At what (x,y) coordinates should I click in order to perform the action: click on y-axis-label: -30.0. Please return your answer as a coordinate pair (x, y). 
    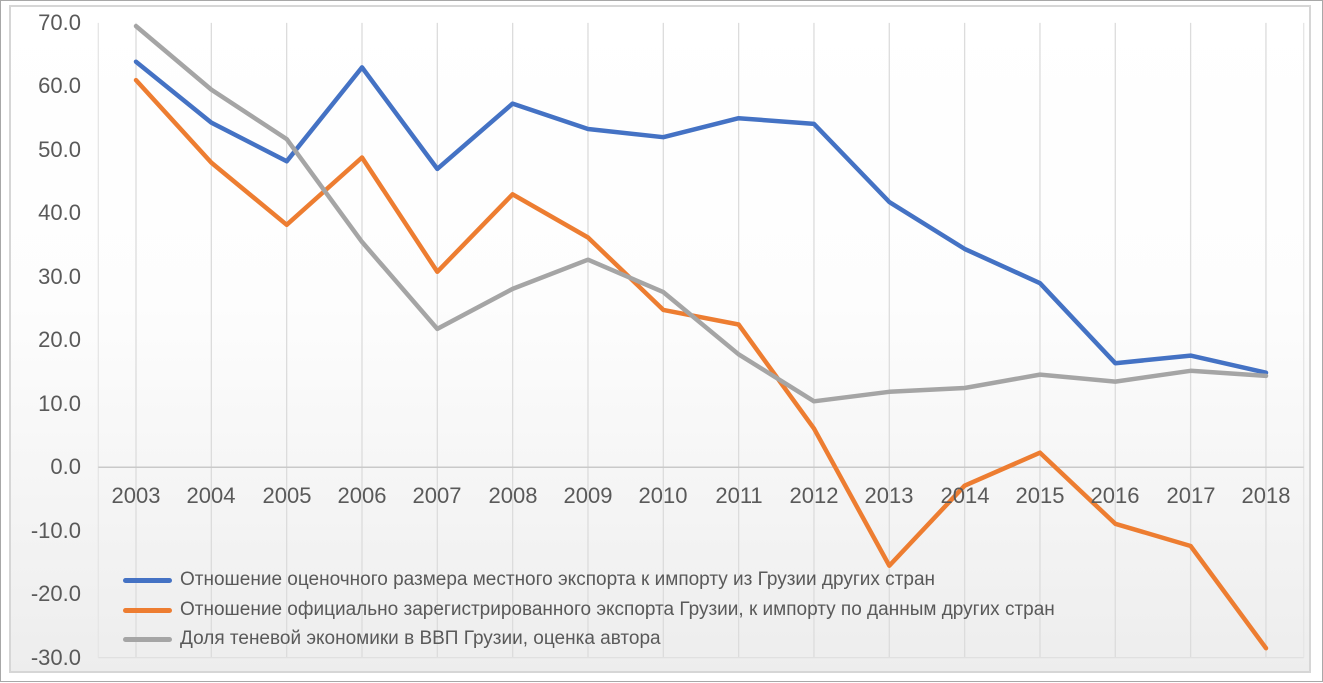
    Looking at the image, I should click on (55, 657).